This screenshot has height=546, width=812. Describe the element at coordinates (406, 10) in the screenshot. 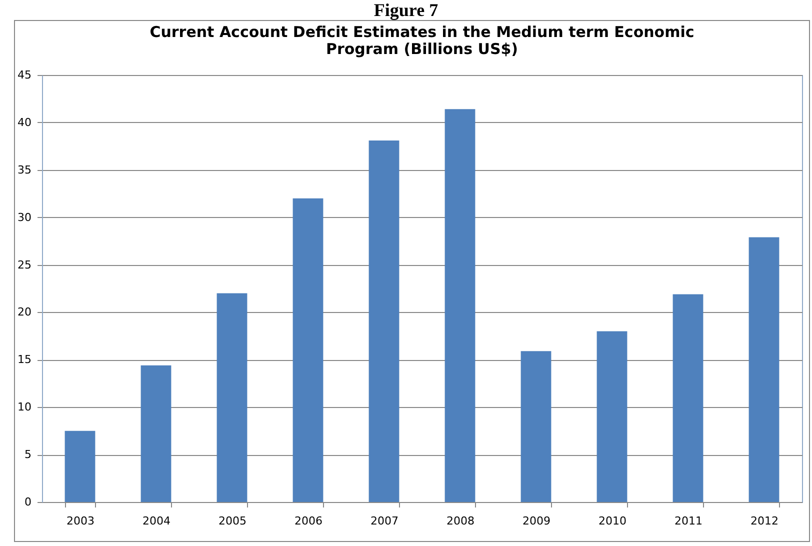

I see `caption: Figure 7` at that location.